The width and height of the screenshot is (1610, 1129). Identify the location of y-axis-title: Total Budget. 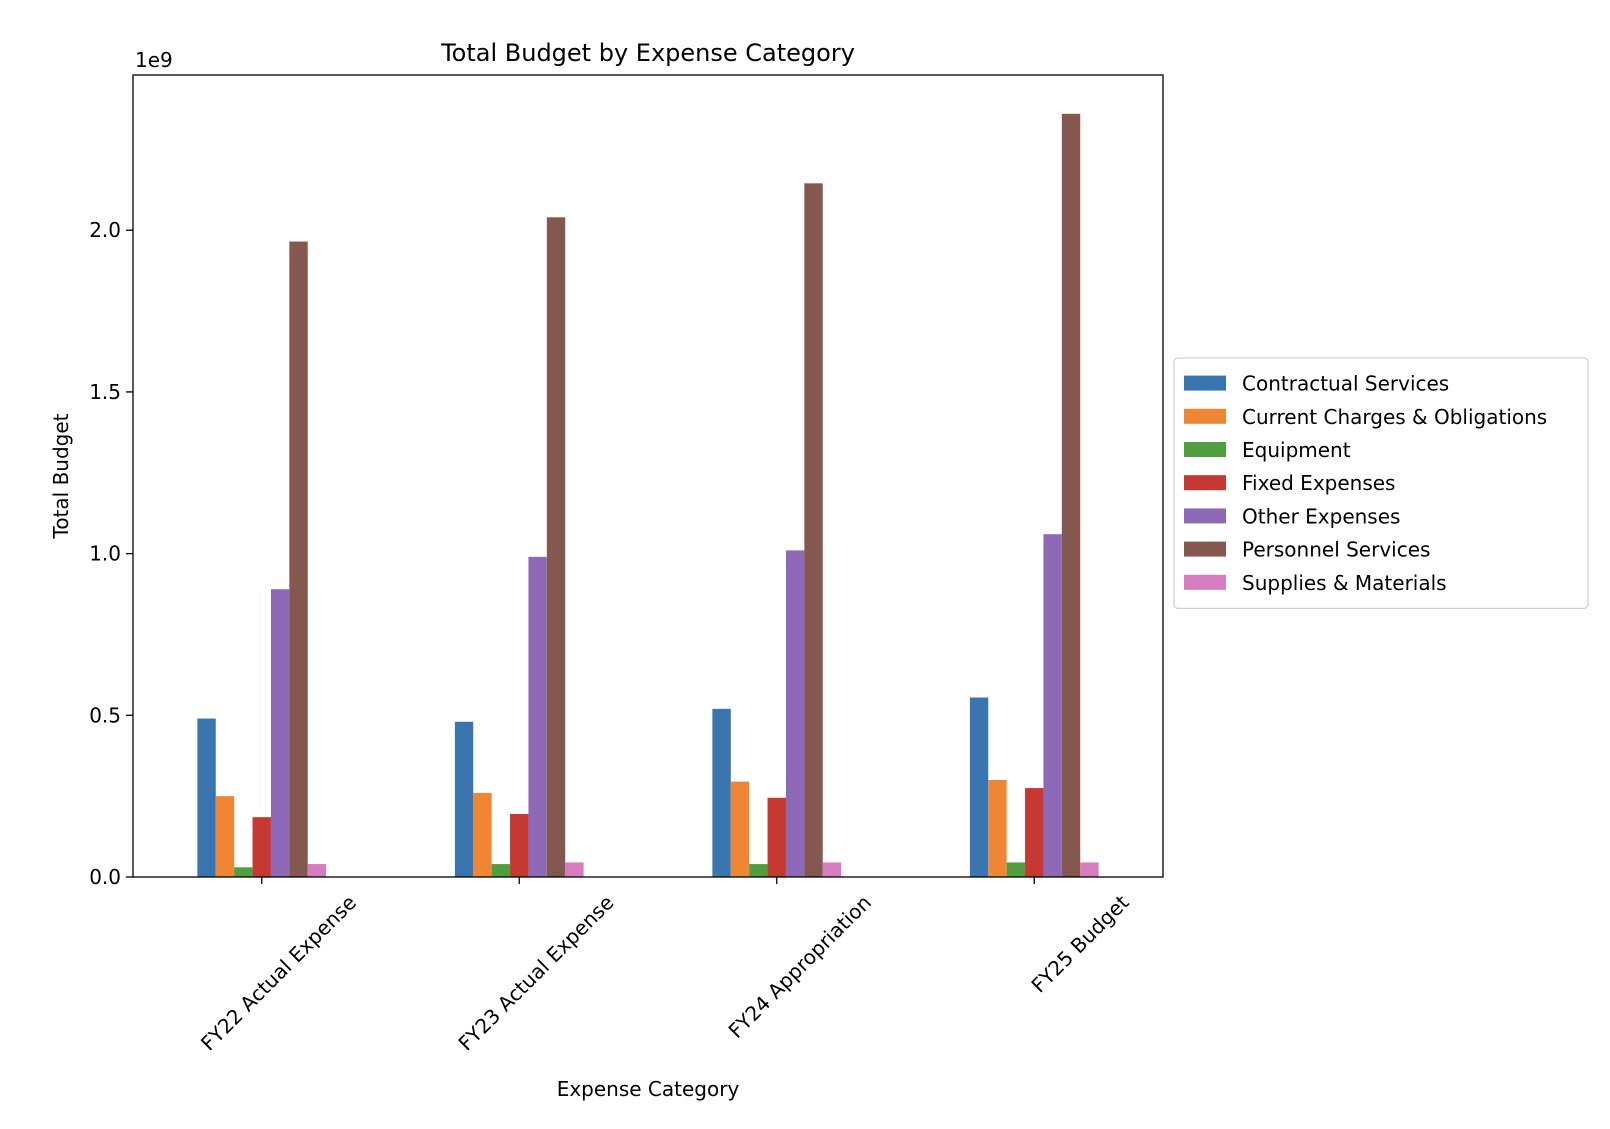
(61, 476).